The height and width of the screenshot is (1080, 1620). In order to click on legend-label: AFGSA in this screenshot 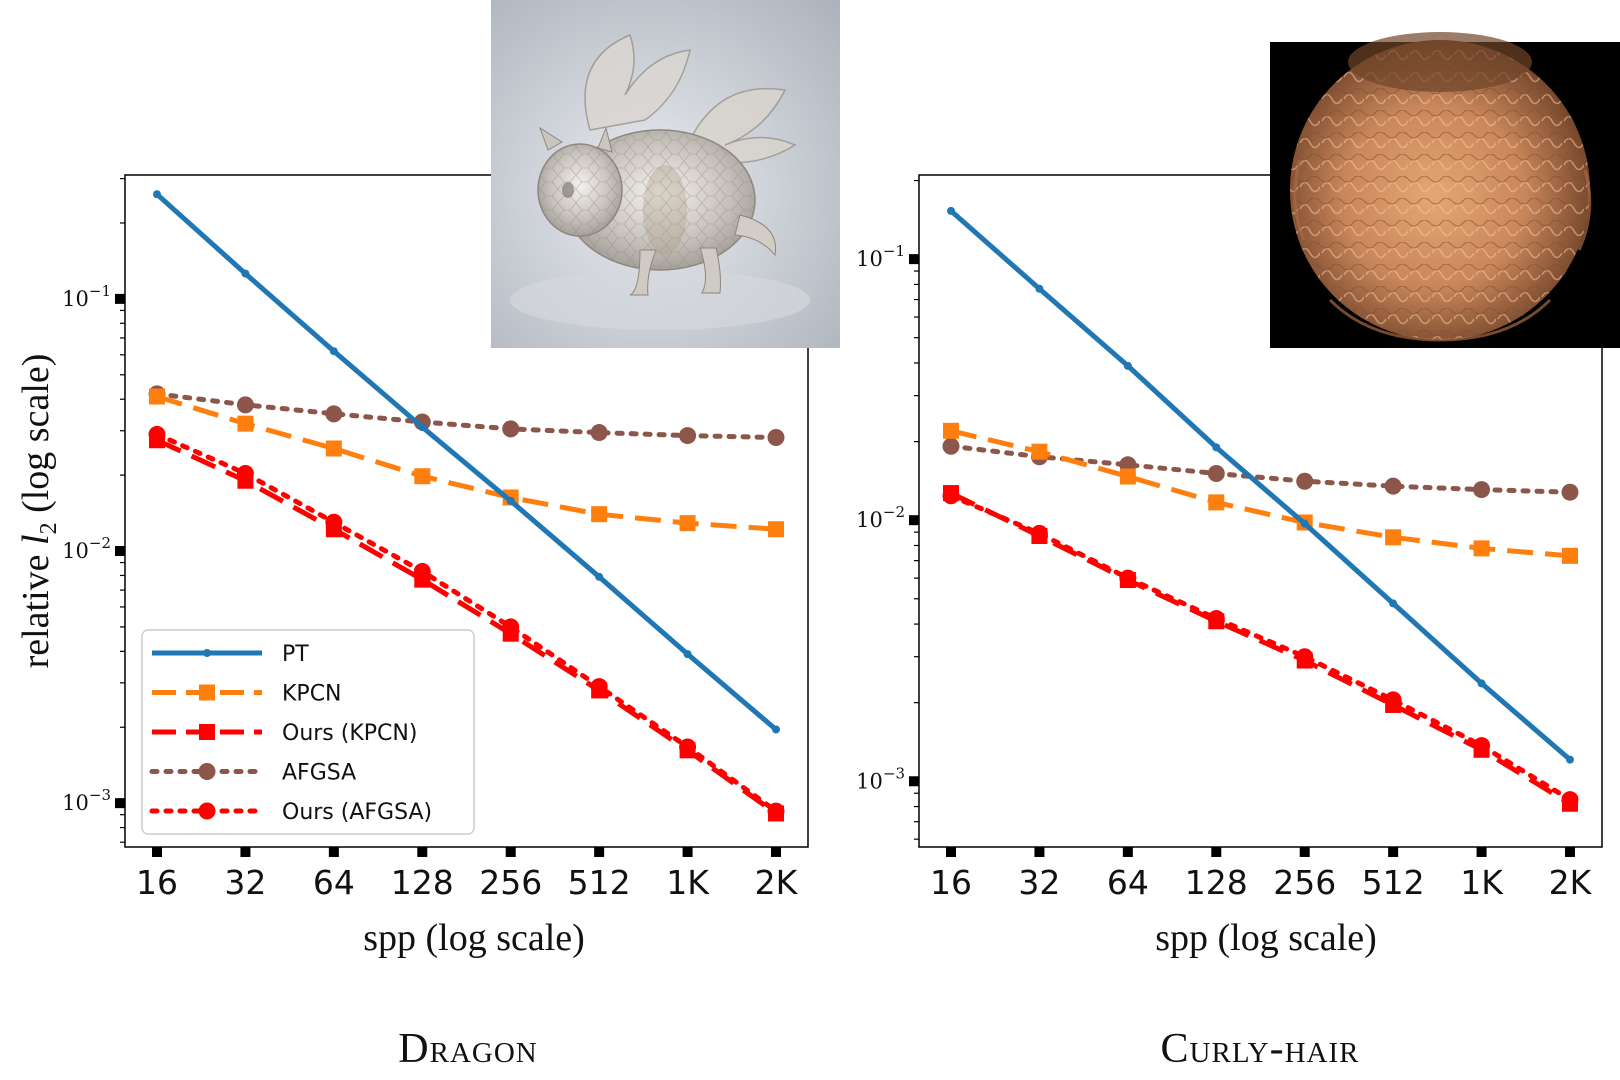, I will do `click(319, 773)`.